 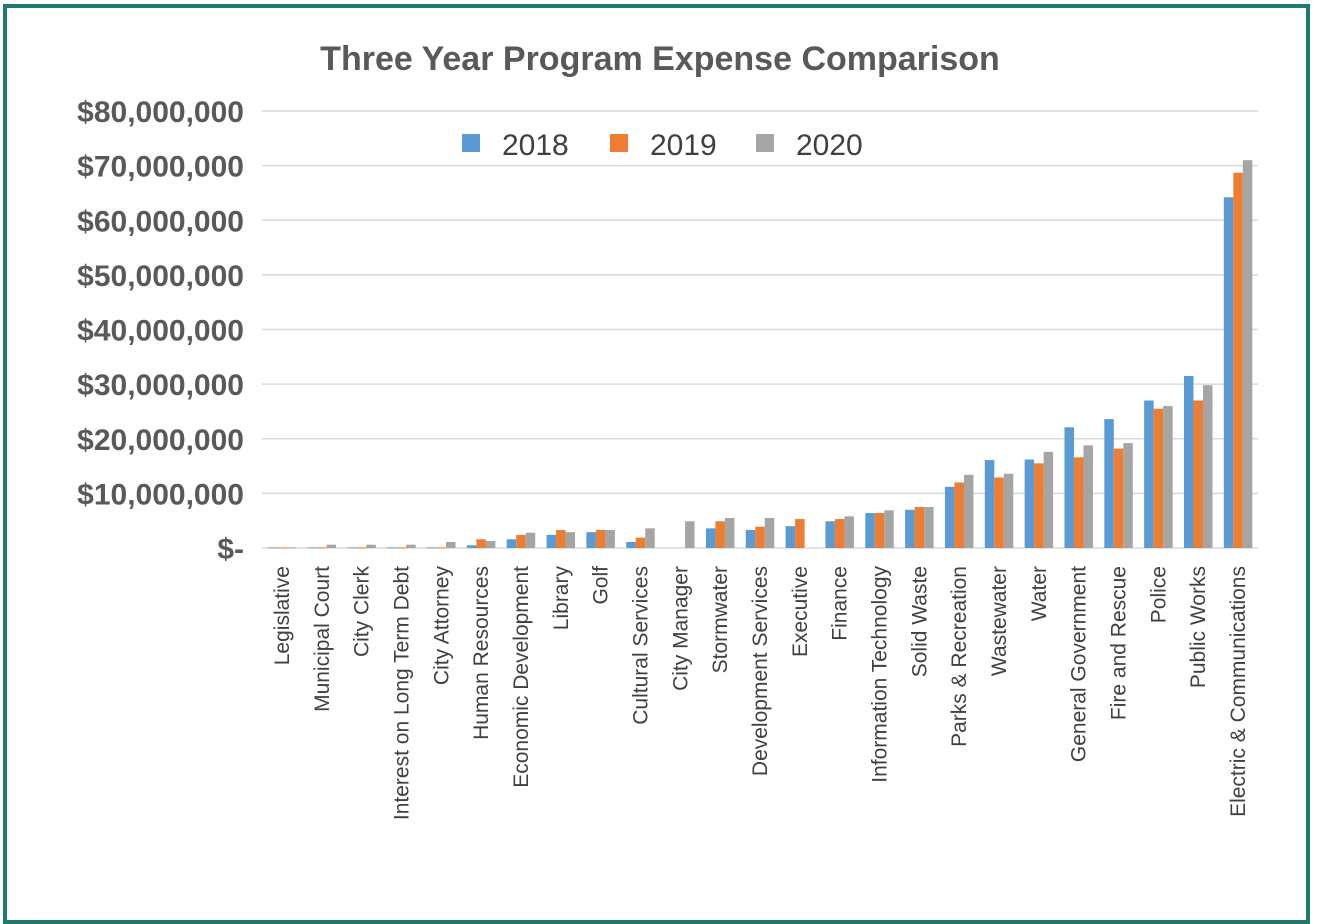 I want to click on y-tick-label: $30,000,000, so click(x=160, y=385).